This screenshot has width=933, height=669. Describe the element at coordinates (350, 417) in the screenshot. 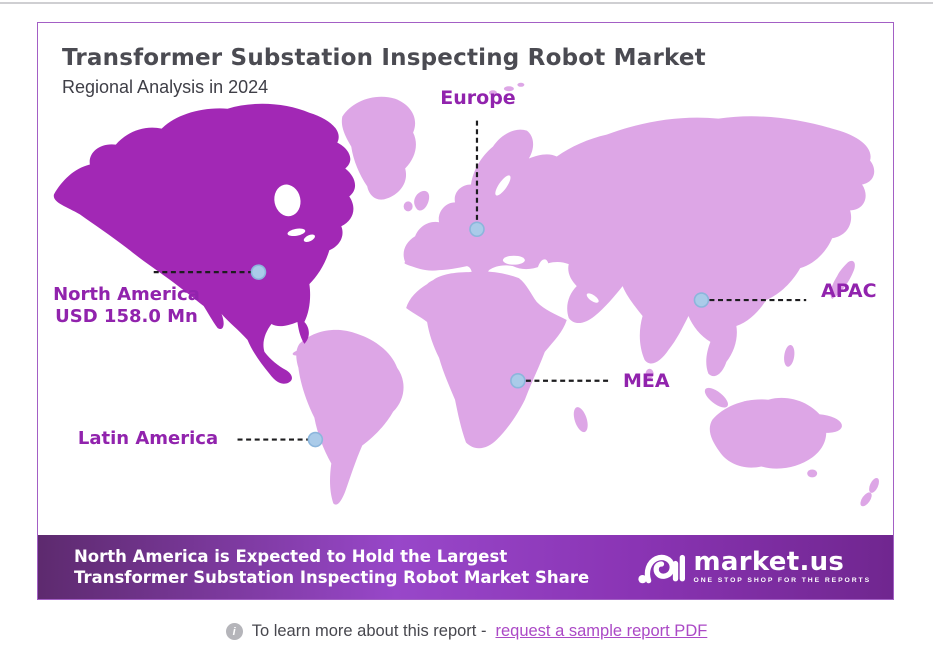

I see `continent-south-america` at that location.